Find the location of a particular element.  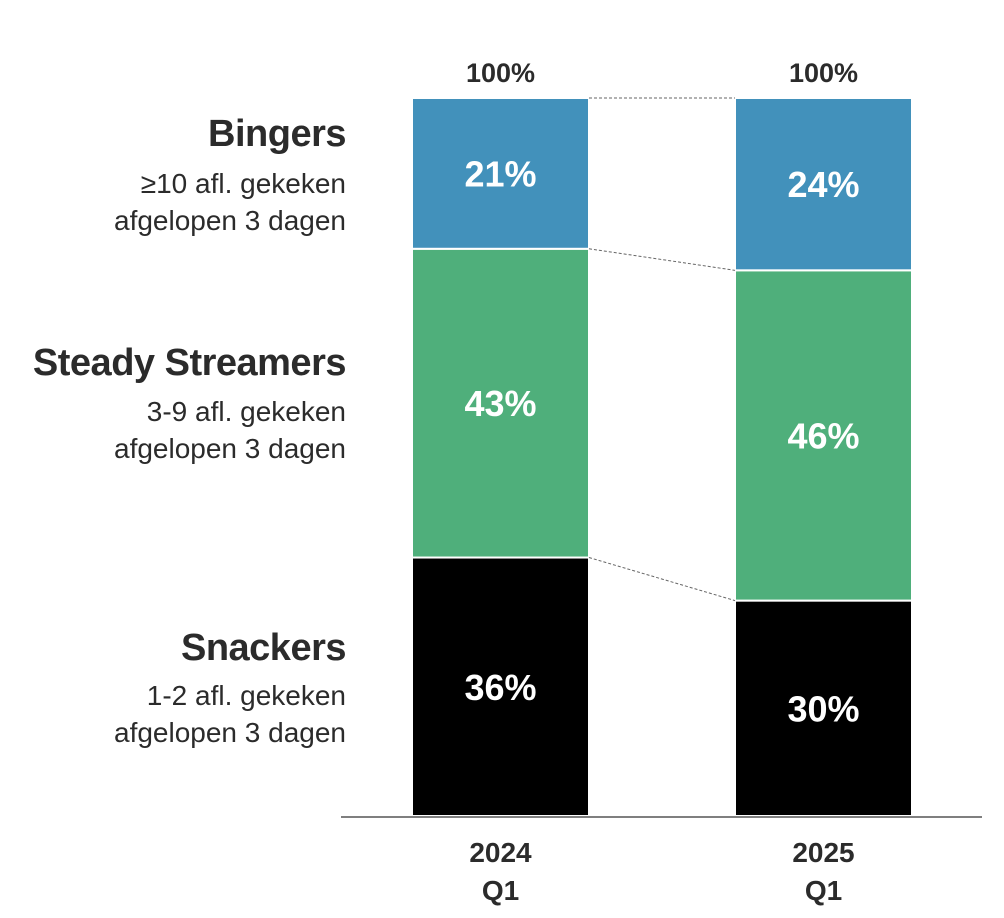

data-label: 21% is located at coordinates (500, 173).